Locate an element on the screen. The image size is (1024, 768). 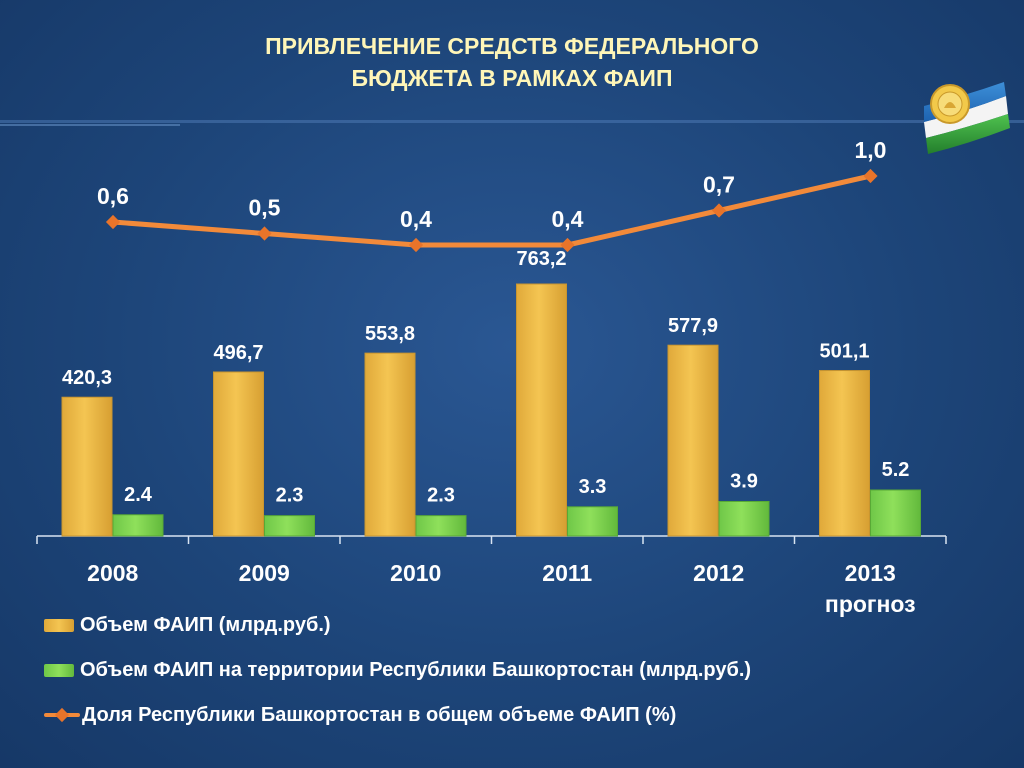
x-tick-label: 2009 is located at coordinates (264, 573).